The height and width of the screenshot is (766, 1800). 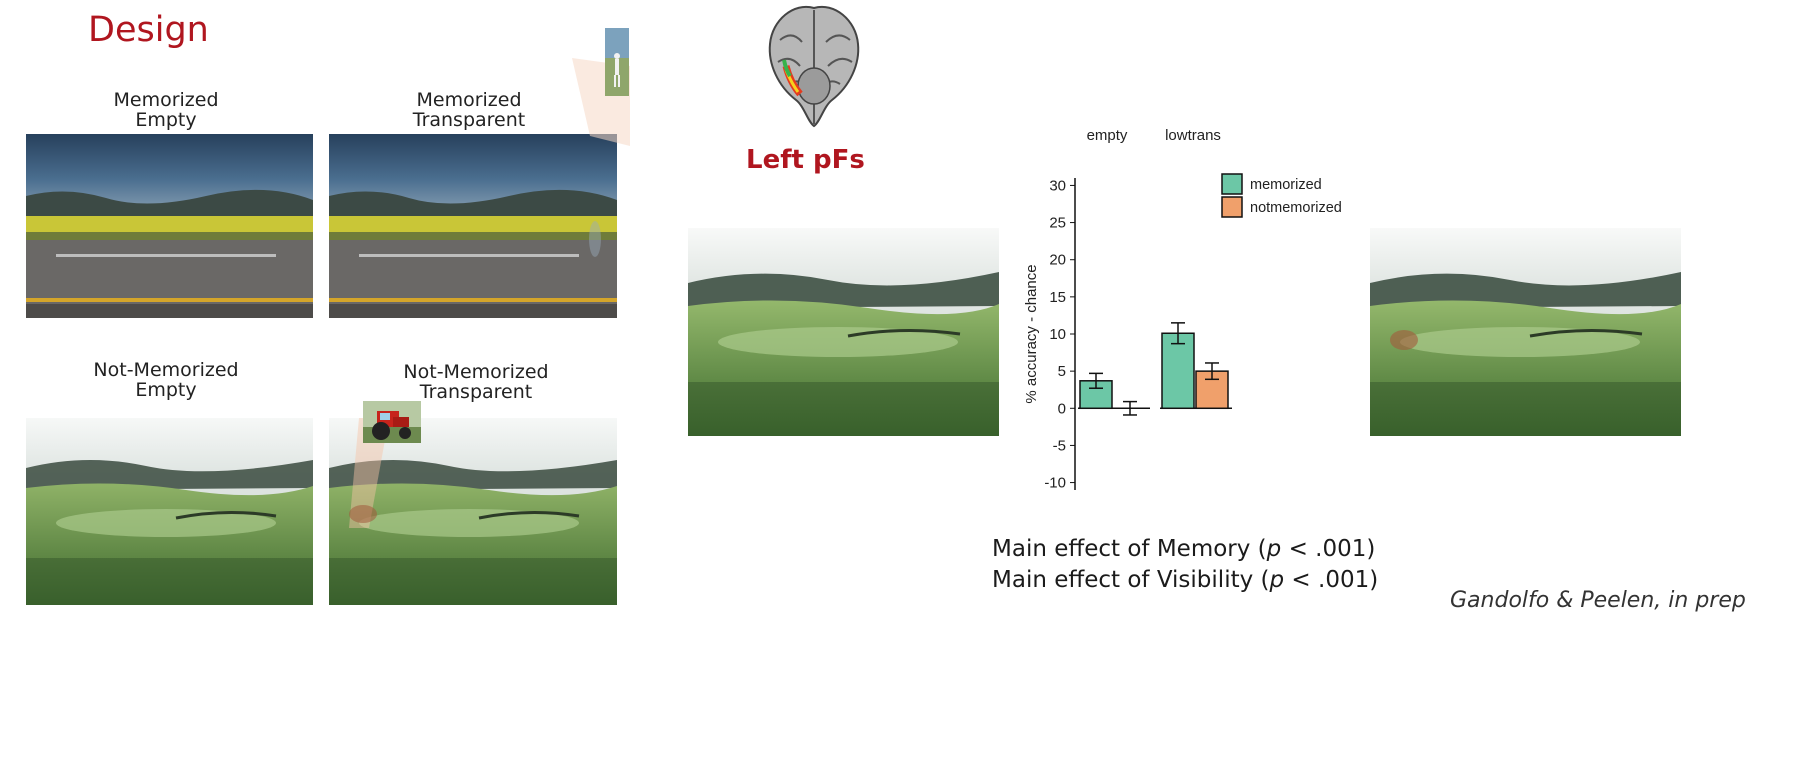 I want to click on y-tick-label: -5, so click(x=1059, y=445).